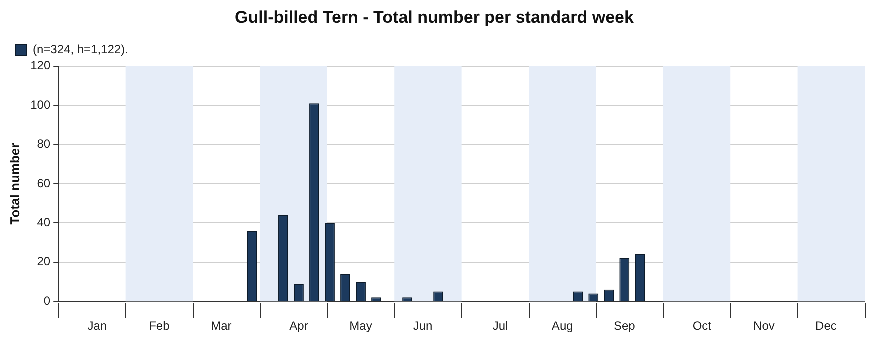 Image resolution: width=889 pixels, height=342 pixels. I want to click on y-axis-title: Total number, so click(14, 184).